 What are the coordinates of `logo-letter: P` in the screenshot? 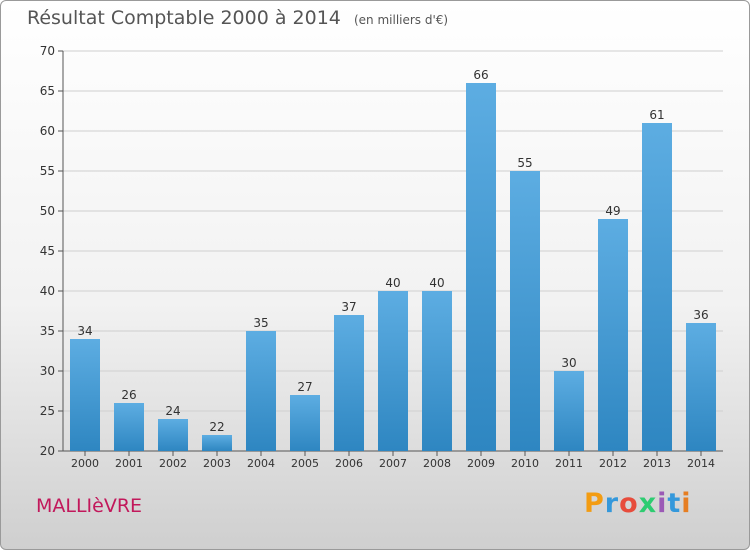 It's located at (594, 503).